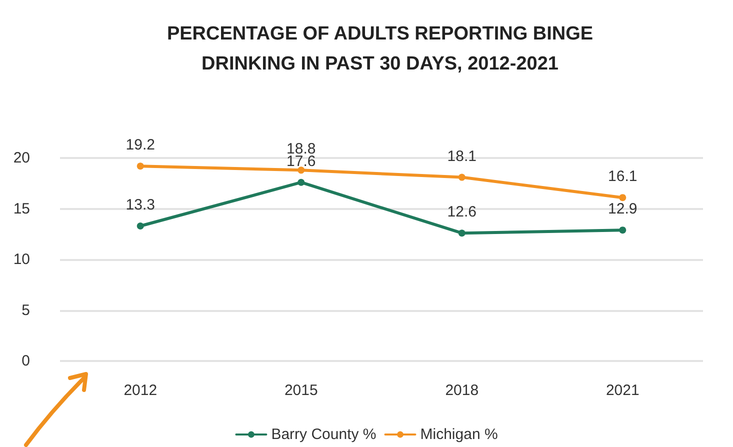 The width and height of the screenshot is (733, 447). Describe the element at coordinates (21, 209) in the screenshot. I see `y-tick-label: 15` at that location.